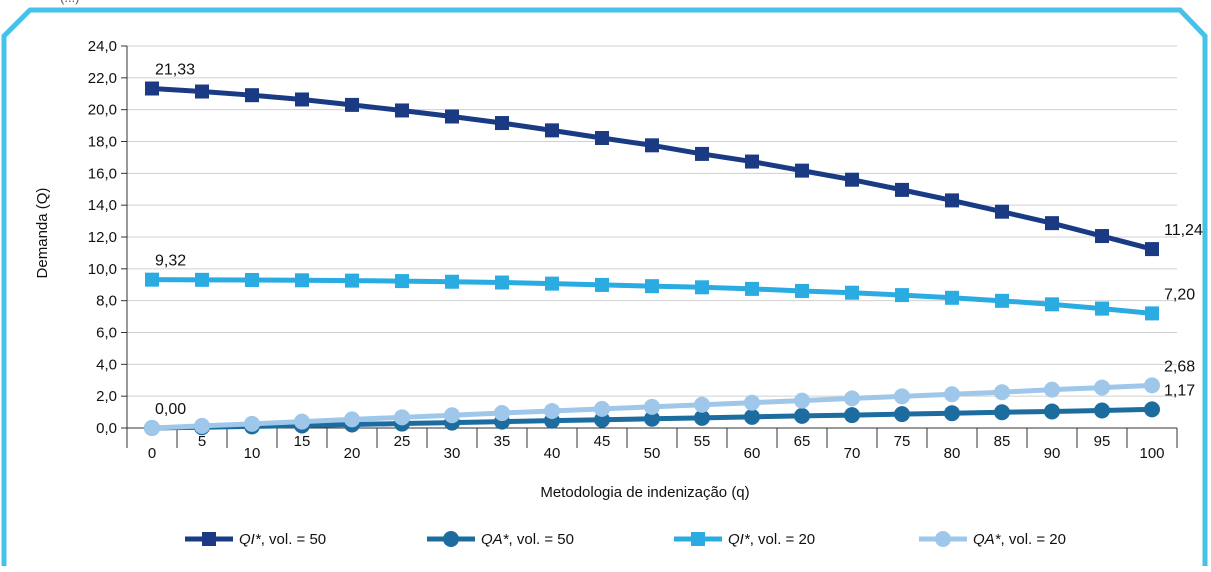  Describe the element at coordinates (1102, 441) in the screenshot. I see `x-tick-label: 95` at that location.